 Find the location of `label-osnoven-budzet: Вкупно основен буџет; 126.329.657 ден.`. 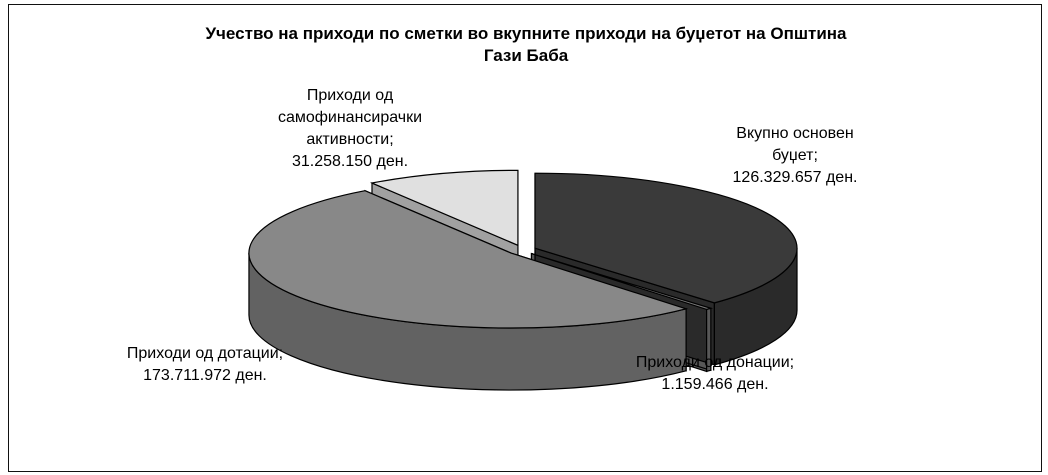

label-osnoven-budzet: Вкупно основен буџет; 126.329.657 ден. is located at coordinates (795, 156).